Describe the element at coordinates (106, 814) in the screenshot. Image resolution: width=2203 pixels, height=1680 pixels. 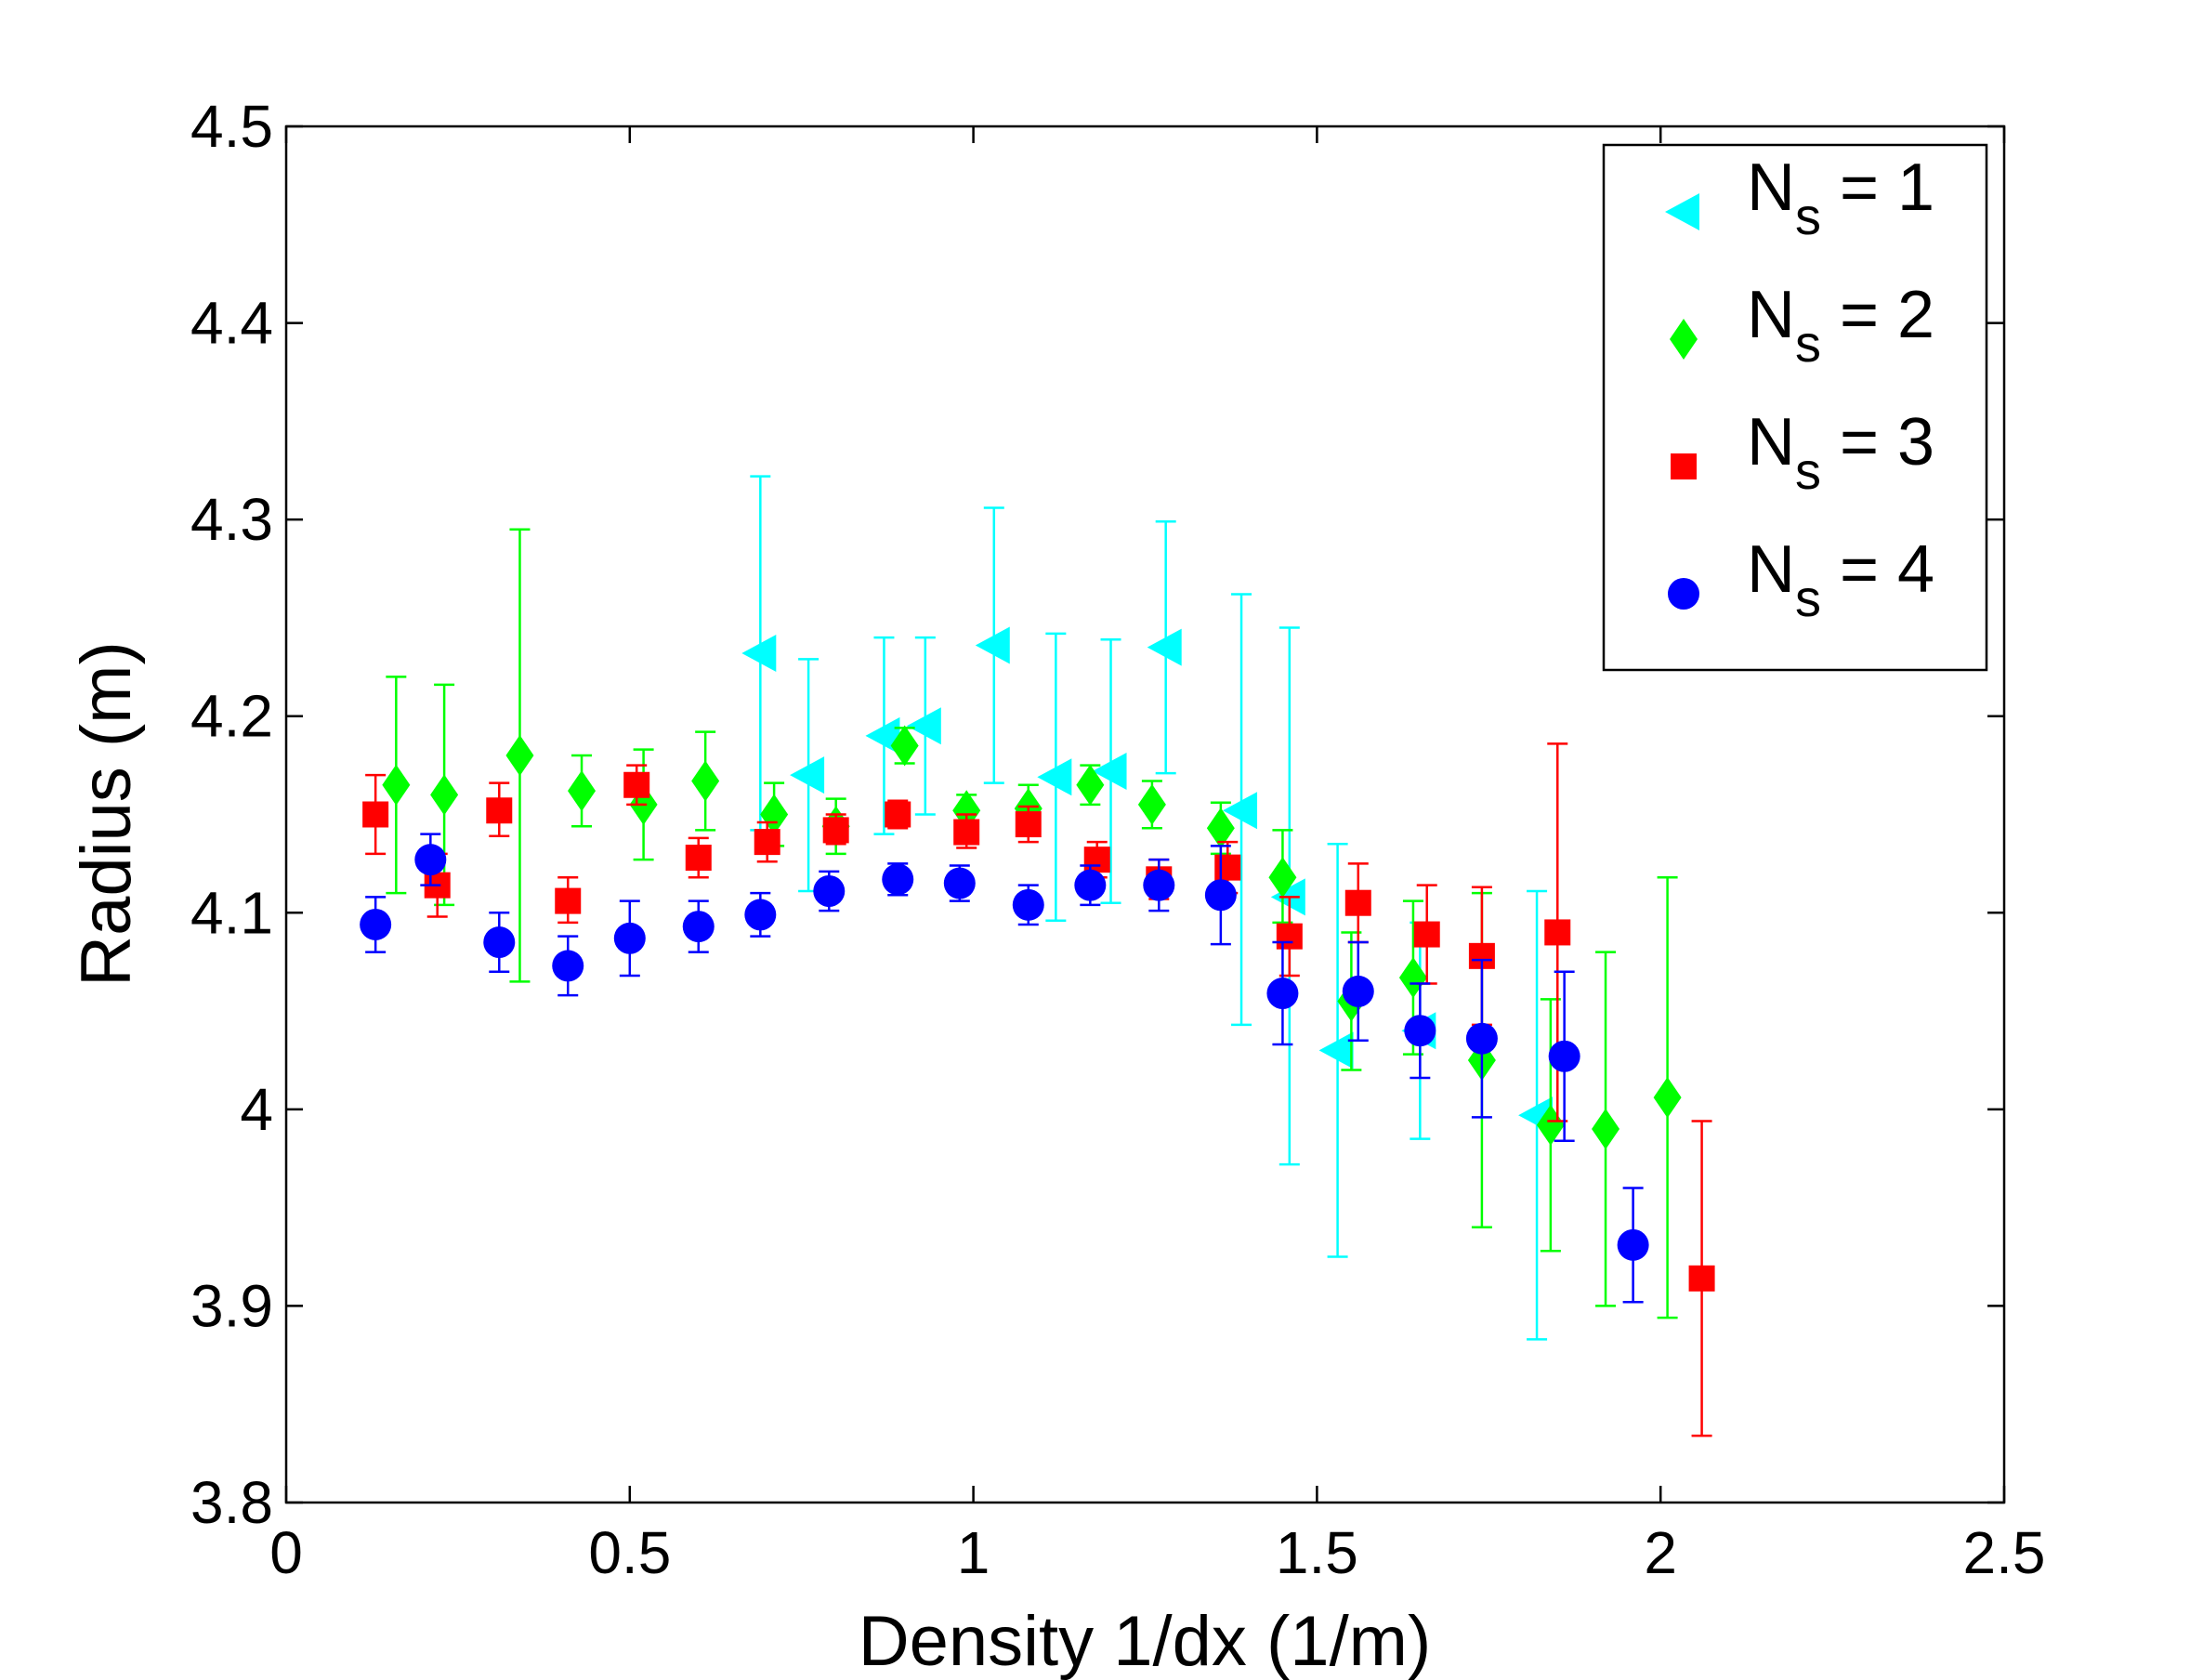
I see `y-axis-label: Radius (m)` at that location.